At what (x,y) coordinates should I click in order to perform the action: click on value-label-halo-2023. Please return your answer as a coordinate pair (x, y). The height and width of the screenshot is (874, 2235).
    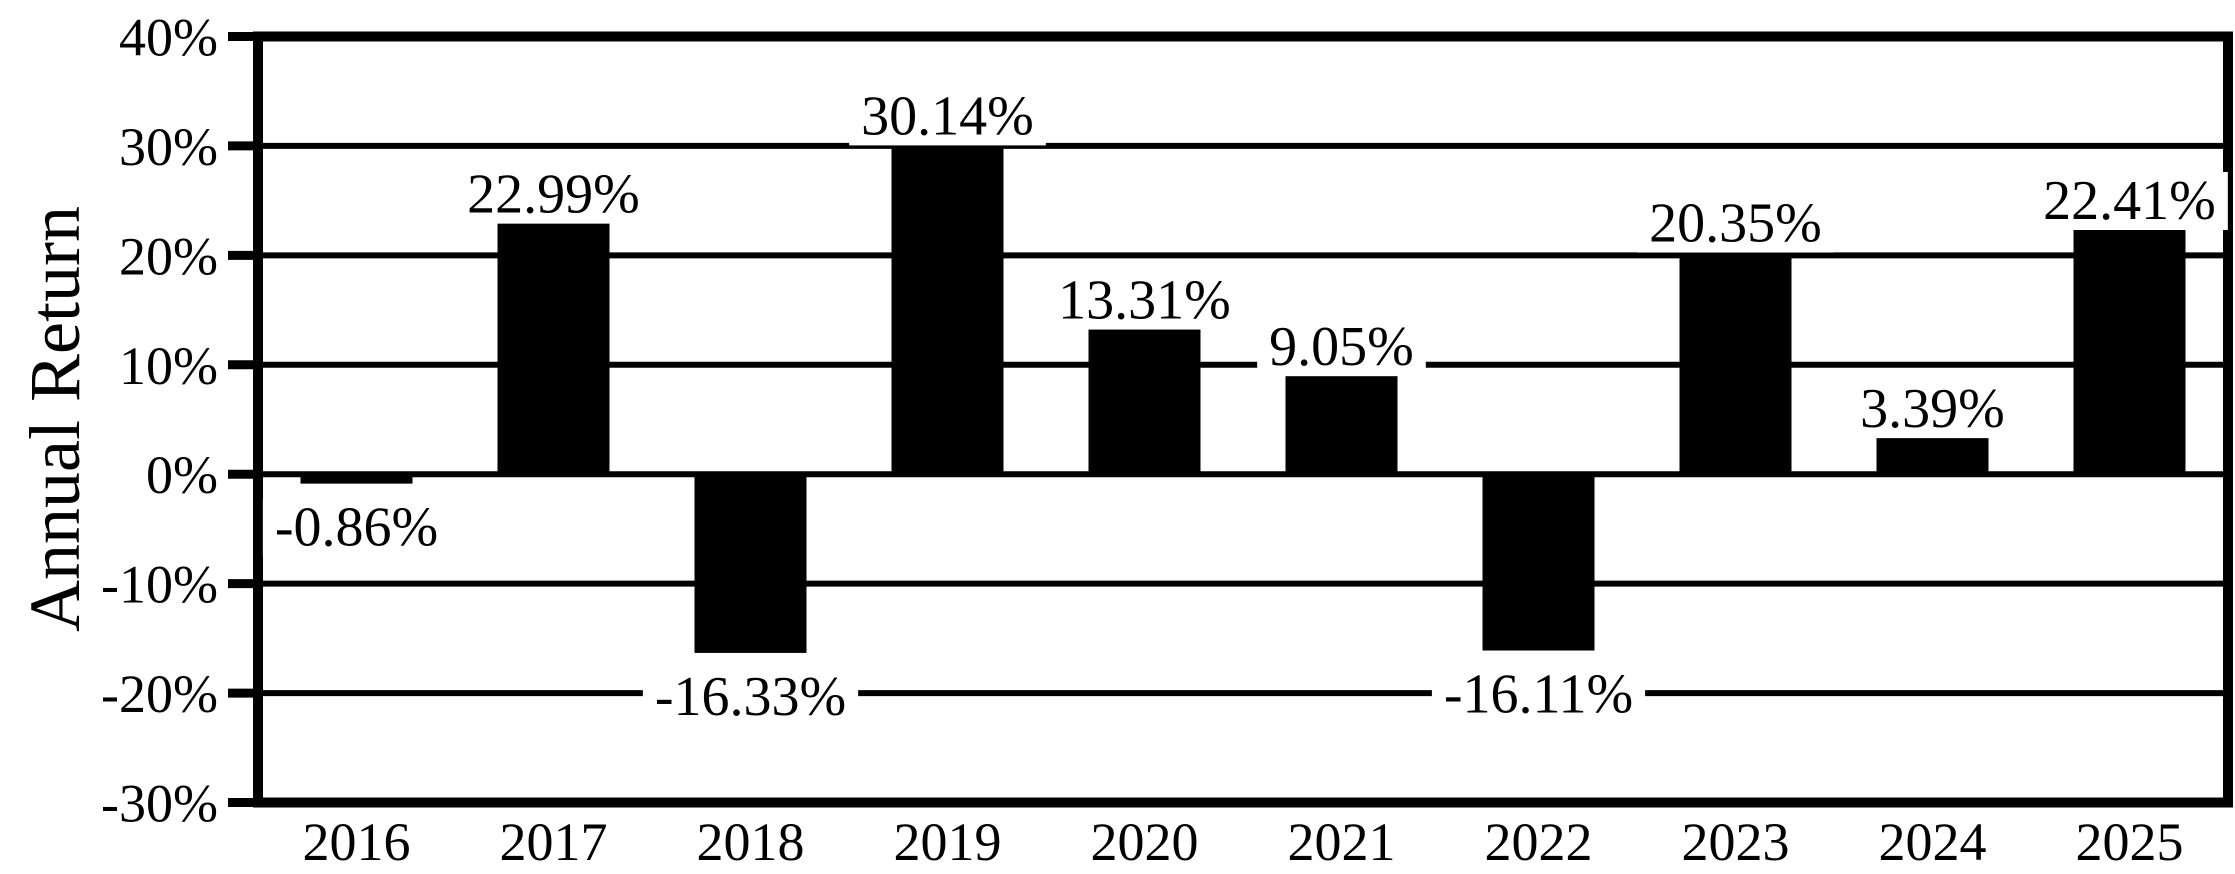
    Looking at the image, I should click on (1735, 223).